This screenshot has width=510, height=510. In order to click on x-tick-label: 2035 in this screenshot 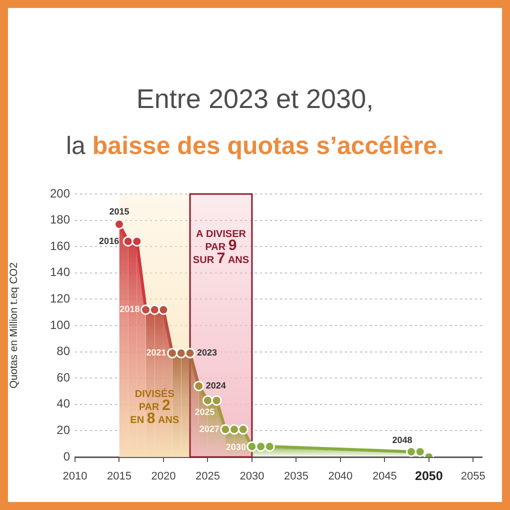, I will do `click(296, 476)`.